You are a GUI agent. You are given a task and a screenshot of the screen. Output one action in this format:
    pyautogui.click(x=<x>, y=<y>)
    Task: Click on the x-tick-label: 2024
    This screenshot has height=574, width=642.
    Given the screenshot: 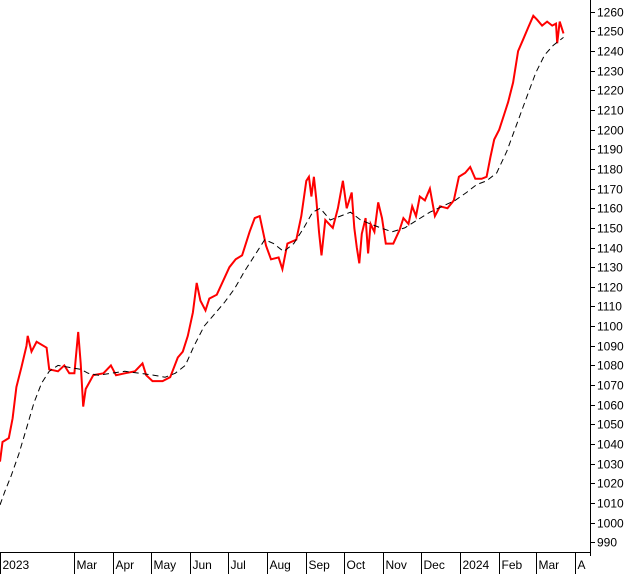 What is the action you would take?
    pyautogui.click(x=476, y=565)
    